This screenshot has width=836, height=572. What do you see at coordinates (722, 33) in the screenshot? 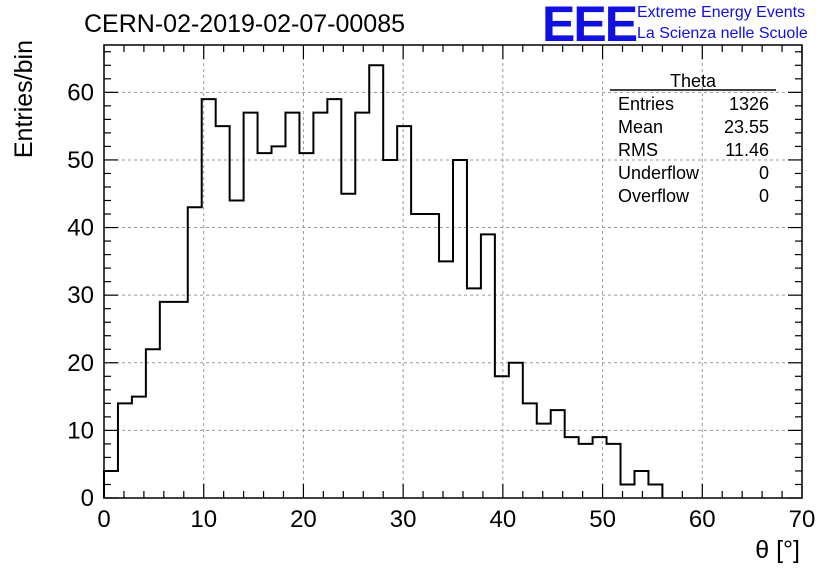
I see `eee-logo-line2: La Scienza nelle Scuole` at bounding box center [722, 33].